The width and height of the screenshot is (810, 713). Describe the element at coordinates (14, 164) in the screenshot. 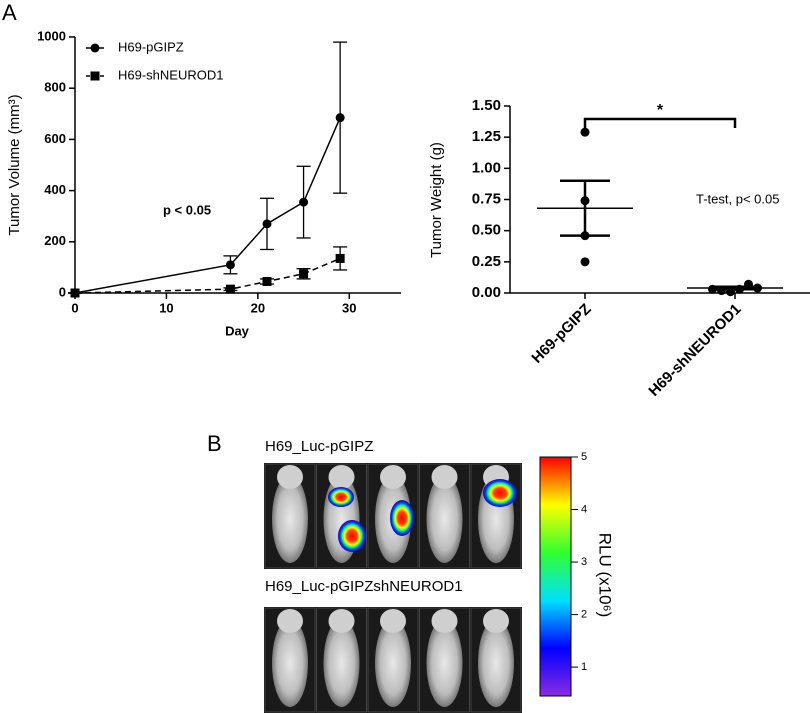

I see `y-axis-label: Tumor Volume (mm³)` at that location.